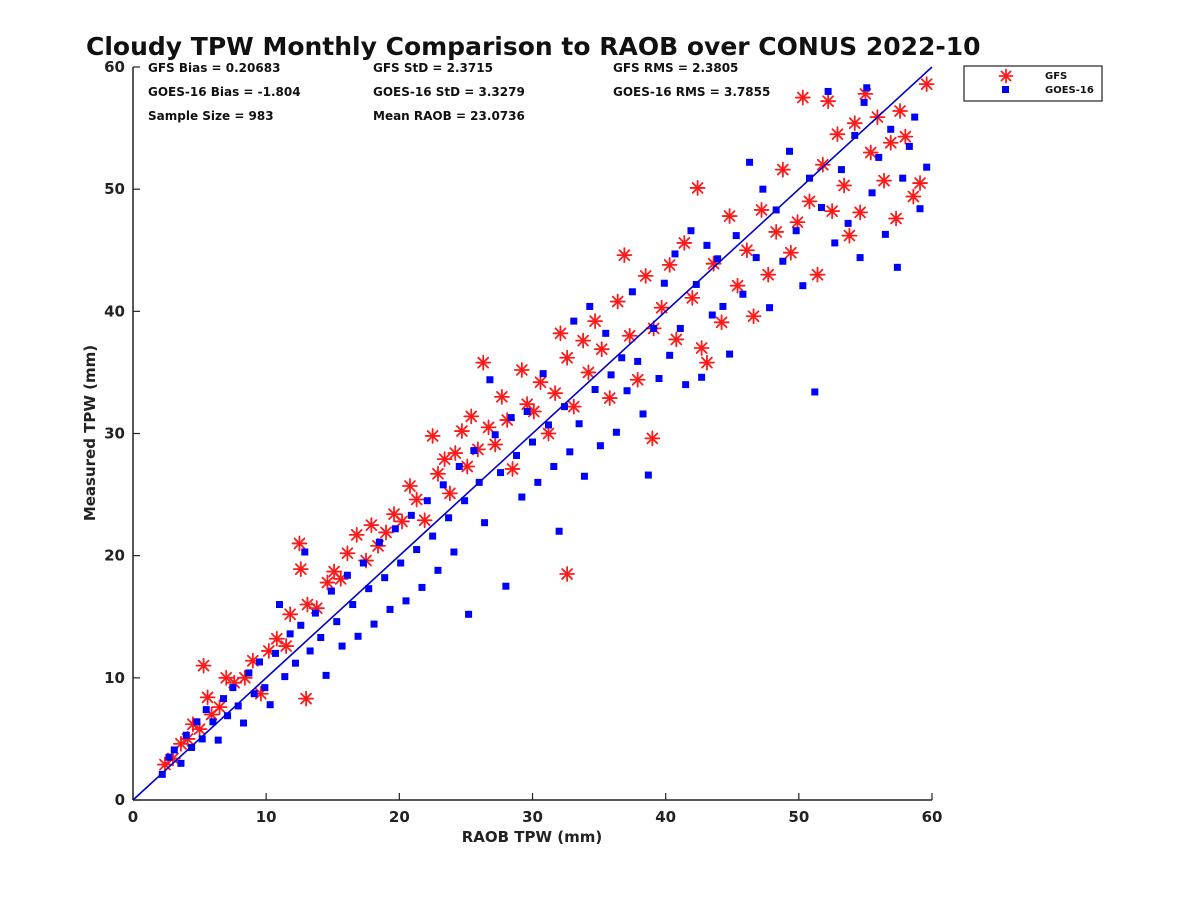  Describe the element at coordinates (798, 817) in the screenshot. I see `x-tick-label: 50` at that location.